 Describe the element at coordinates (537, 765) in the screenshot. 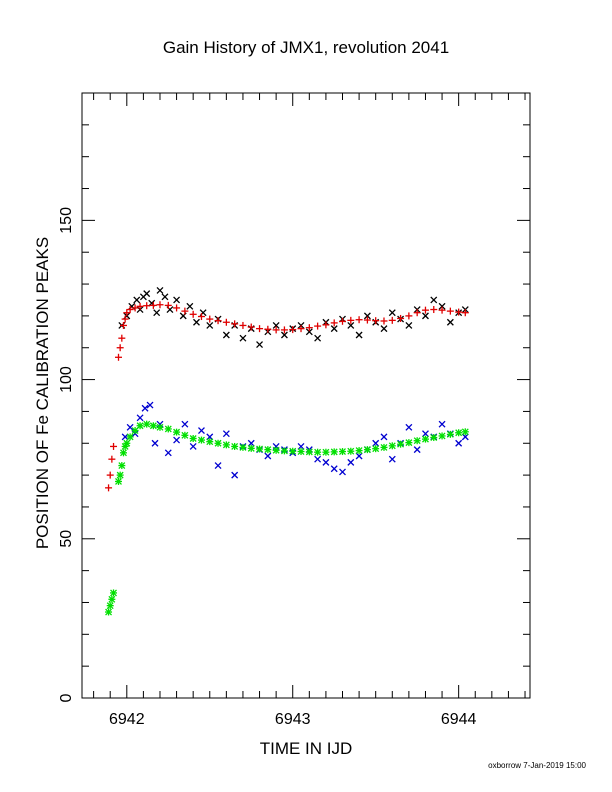

I see `footer-timestamp: oxborrow 7-Jan-2019 15:00` at that location.